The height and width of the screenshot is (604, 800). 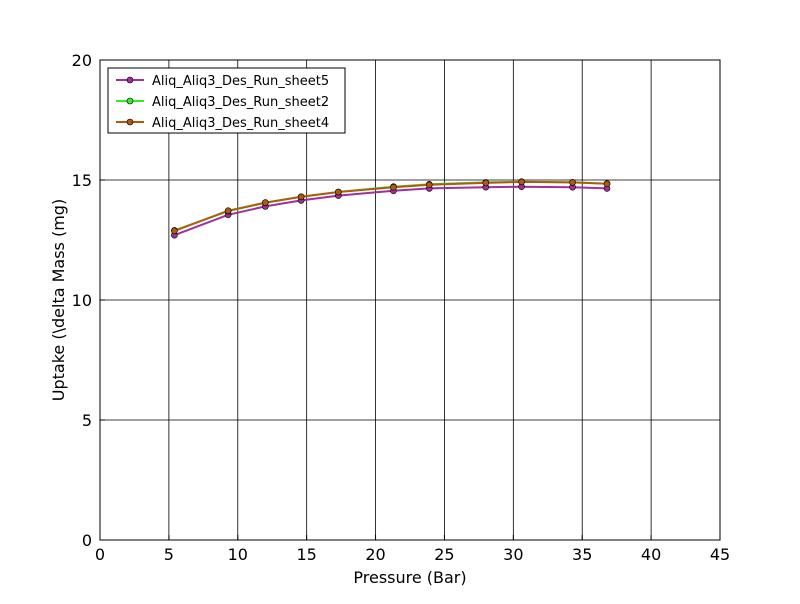 I want to click on x-tick-label: 10, so click(x=238, y=554).